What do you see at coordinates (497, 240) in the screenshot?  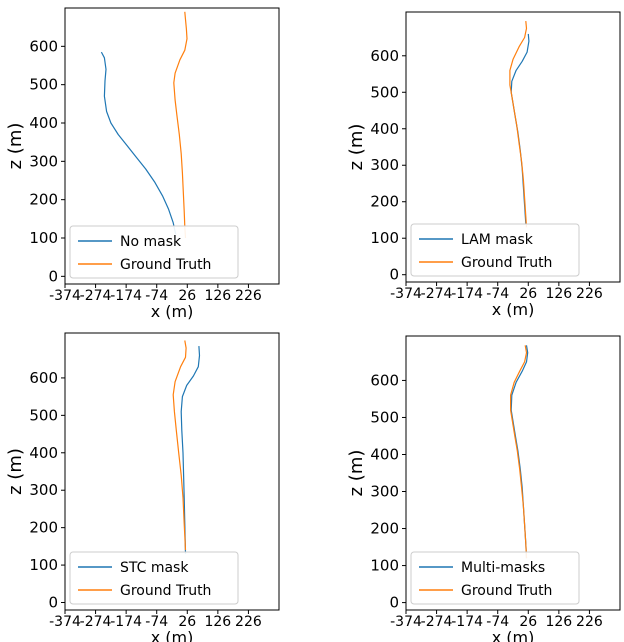 I see `legend-label-1: LAM mask` at bounding box center [497, 240].